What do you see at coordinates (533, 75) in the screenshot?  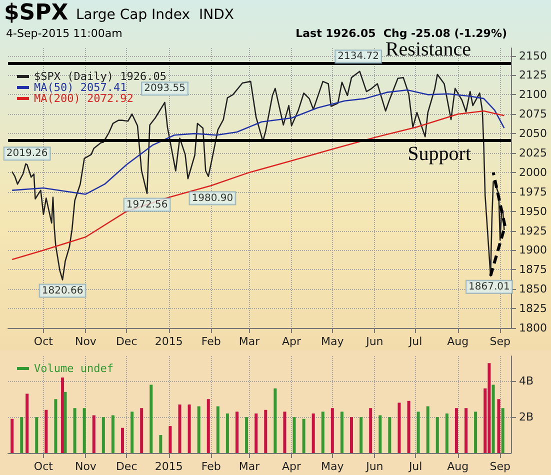 I see `y-tick-label: 2125` at bounding box center [533, 75].